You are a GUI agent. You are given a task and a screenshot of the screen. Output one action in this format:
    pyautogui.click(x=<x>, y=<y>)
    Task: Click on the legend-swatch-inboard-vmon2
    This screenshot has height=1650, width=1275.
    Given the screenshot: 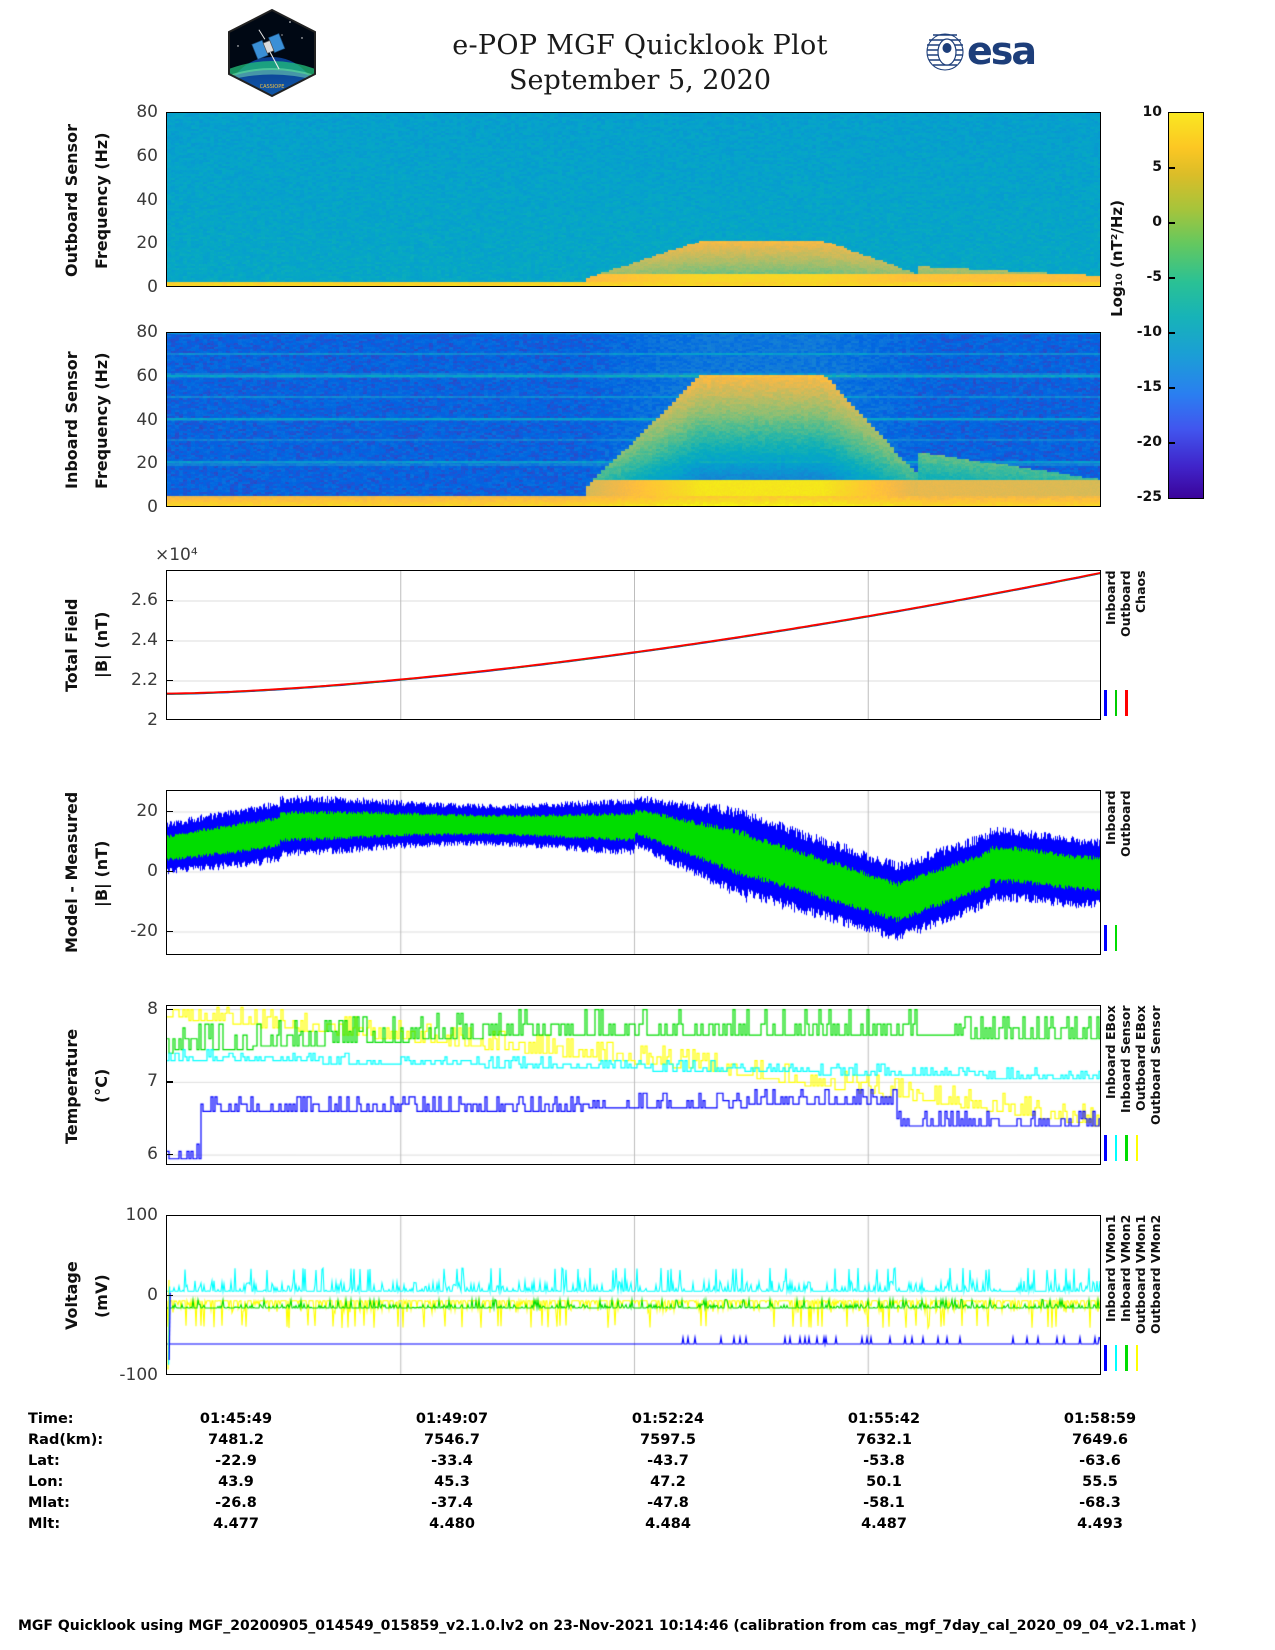 What is the action you would take?
    pyautogui.click(x=1115, y=1358)
    